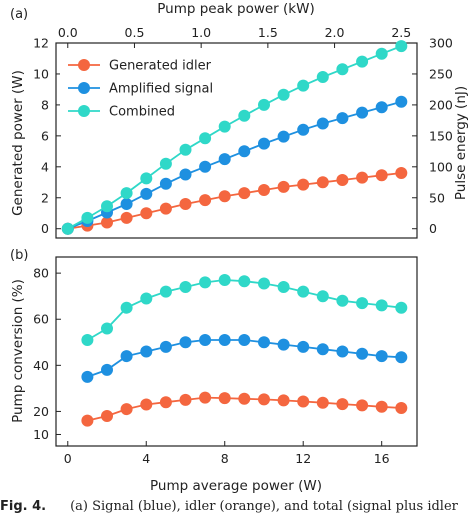 This screenshot has width=474, height=517. What do you see at coordinates (441, 73) in the screenshot?
I see `y2-tick-label: 250` at bounding box center [441, 73].